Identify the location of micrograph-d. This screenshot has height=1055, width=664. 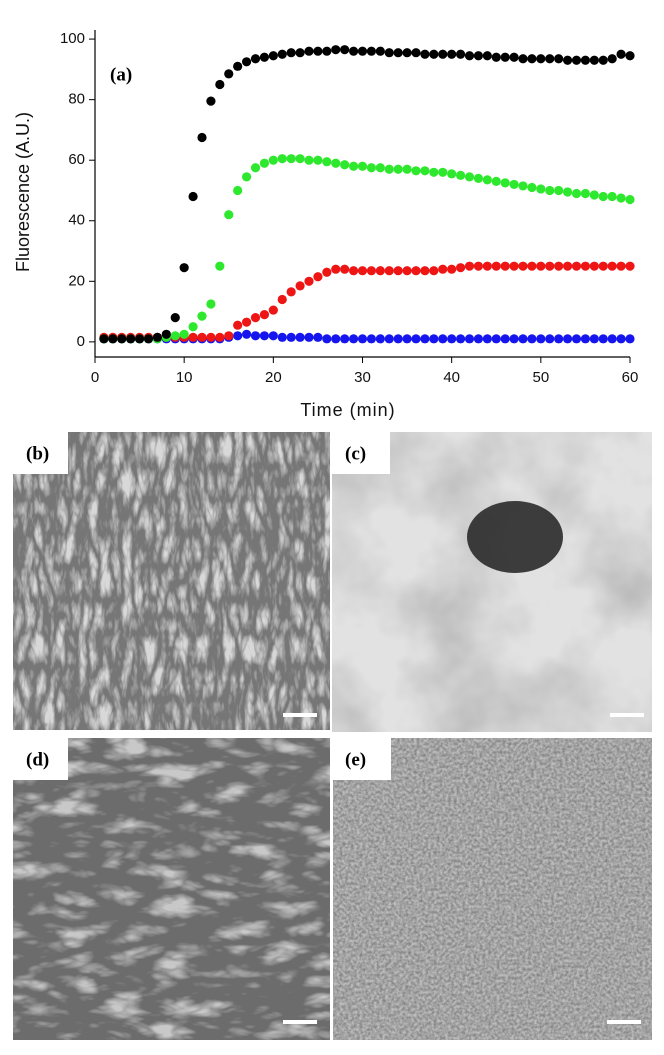
(171, 889).